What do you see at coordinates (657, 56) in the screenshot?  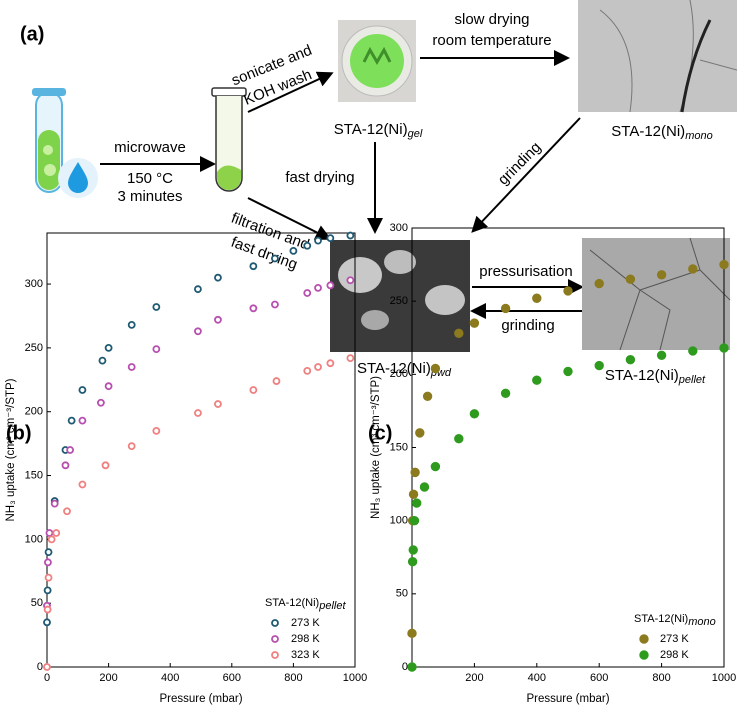 I see `mono-micrograph` at bounding box center [657, 56].